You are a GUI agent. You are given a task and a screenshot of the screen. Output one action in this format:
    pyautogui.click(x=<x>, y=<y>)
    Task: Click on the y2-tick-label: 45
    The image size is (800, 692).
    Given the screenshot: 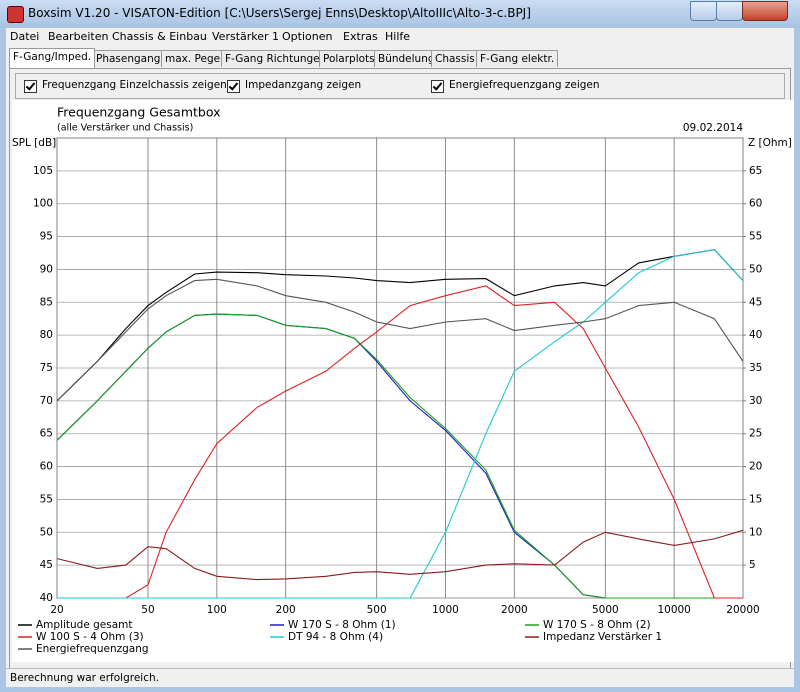 What is the action you would take?
    pyautogui.click(x=755, y=302)
    